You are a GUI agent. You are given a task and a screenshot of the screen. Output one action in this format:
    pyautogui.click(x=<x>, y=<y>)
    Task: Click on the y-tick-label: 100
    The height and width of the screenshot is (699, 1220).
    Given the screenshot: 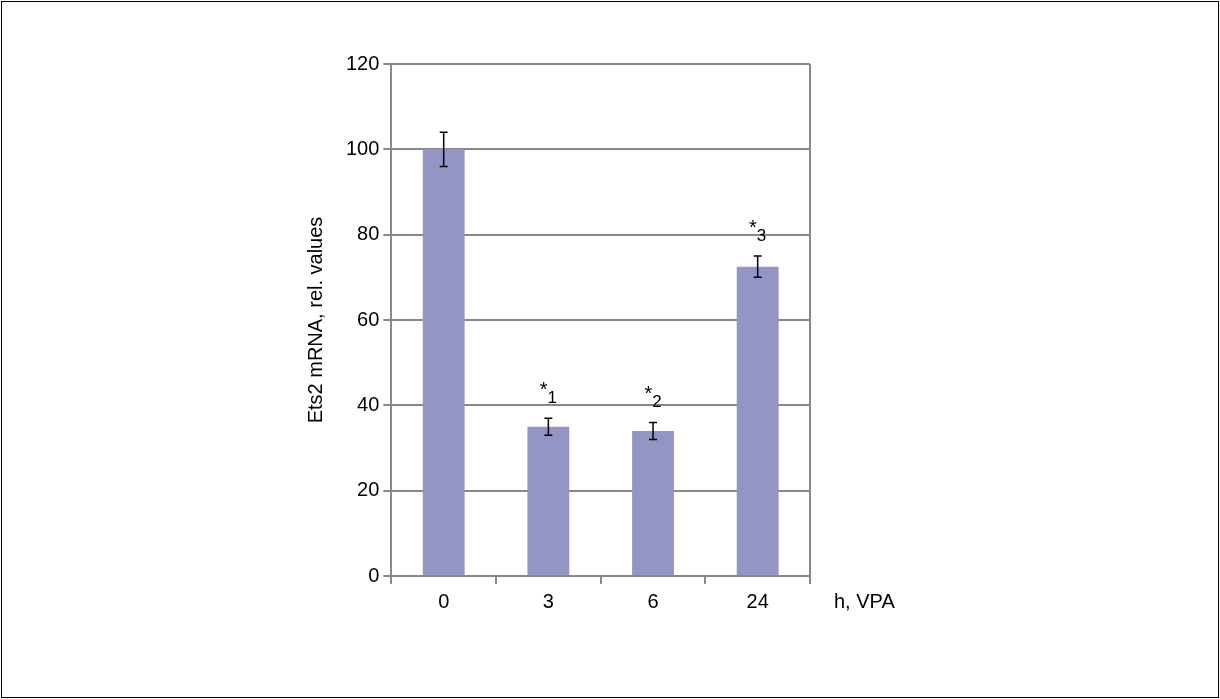 What is the action you would take?
    pyautogui.click(x=362, y=147)
    